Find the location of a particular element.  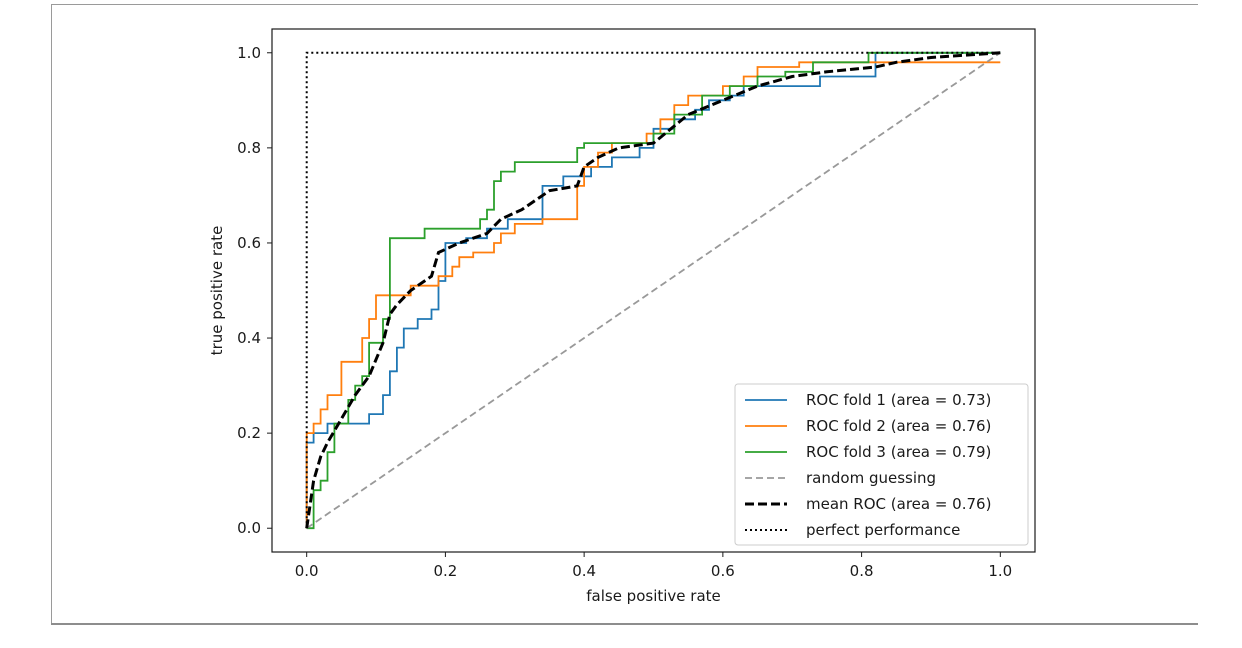

x-tick-label: 0.4 is located at coordinates (584, 571).